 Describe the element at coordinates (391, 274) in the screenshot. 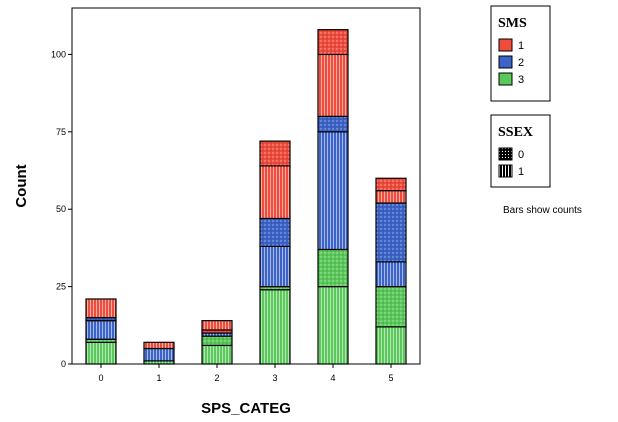

I see `bar-segment-cat5-sms2-ssex1` at that location.